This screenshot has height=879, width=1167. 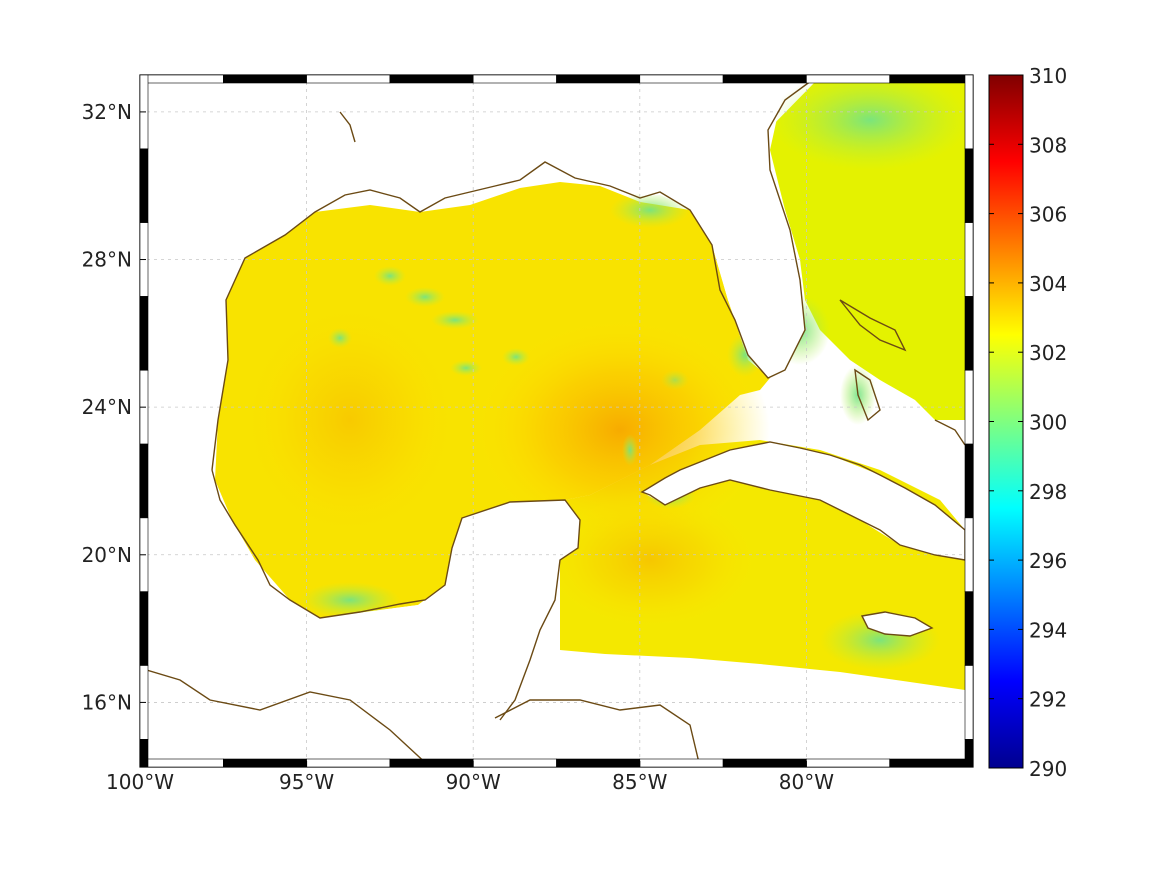 I want to click on colorbar-tick-label: 290, so click(x=1048, y=769).